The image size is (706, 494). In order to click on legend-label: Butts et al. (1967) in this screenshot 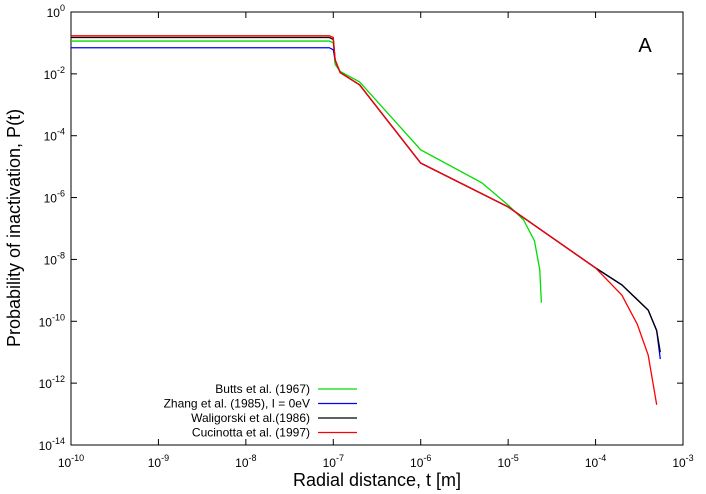, I will do `click(262, 389)`.